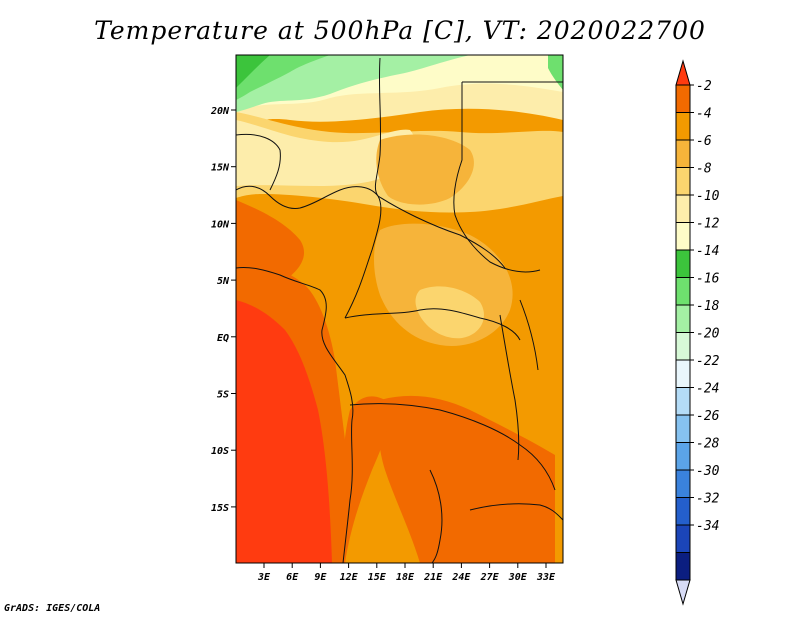  Describe the element at coordinates (518, 577) in the screenshot. I see `lon-tick-label: 30E` at that location.